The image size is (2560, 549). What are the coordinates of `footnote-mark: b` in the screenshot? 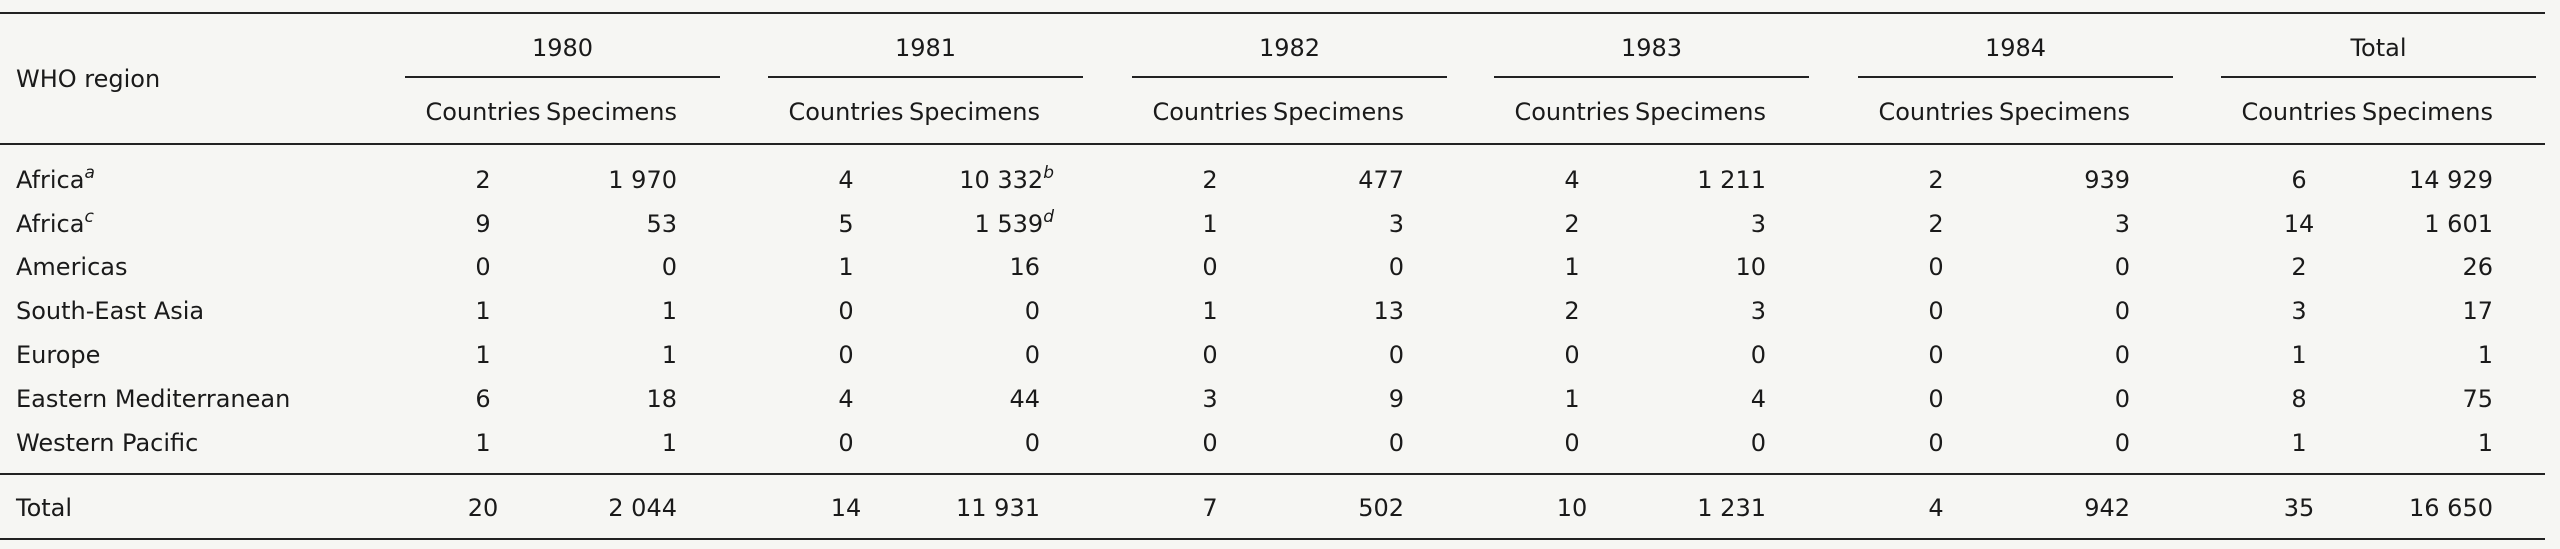 It's located at (1048, 173).